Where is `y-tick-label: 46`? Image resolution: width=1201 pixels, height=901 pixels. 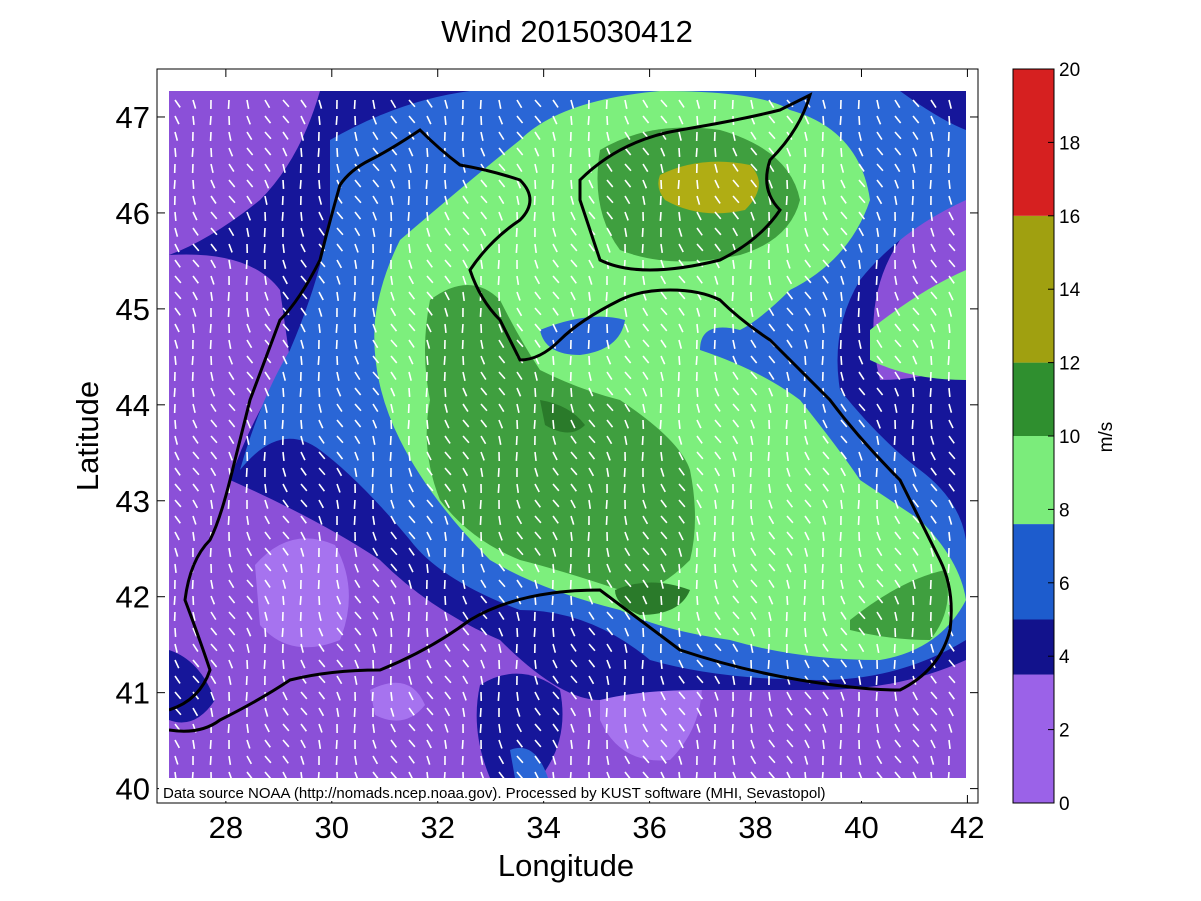 y-tick-label: 46 is located at coordinates (133, 213).